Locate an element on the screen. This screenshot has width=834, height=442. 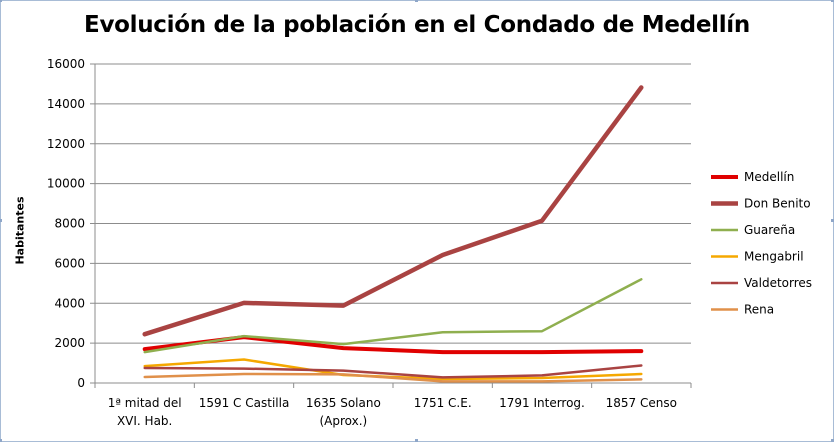
y-tick-label: 0 is located at coordinates (81, 383).